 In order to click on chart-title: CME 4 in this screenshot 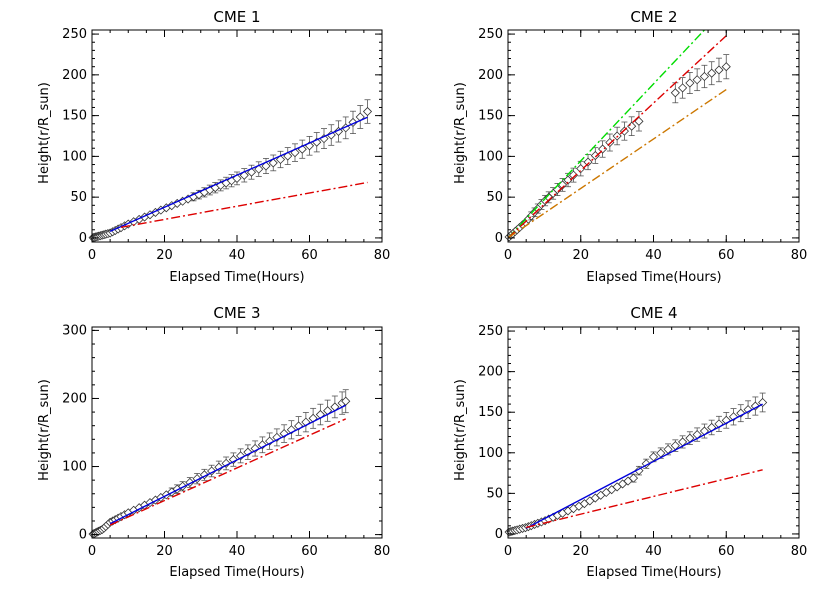, I will do `click(653, 313)`.